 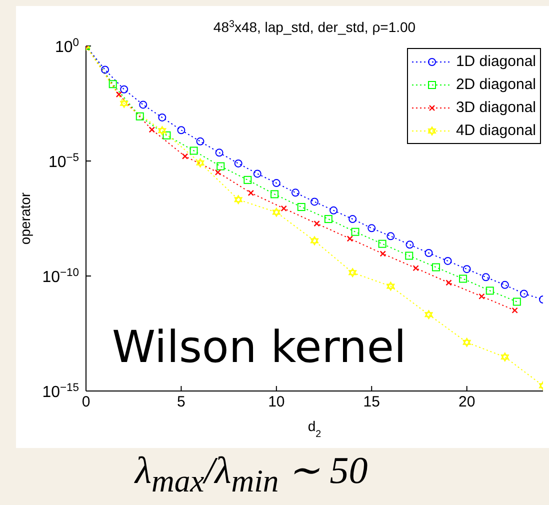 I want to click on legend-label: 4D diagonal, so click(x=496, y=130).